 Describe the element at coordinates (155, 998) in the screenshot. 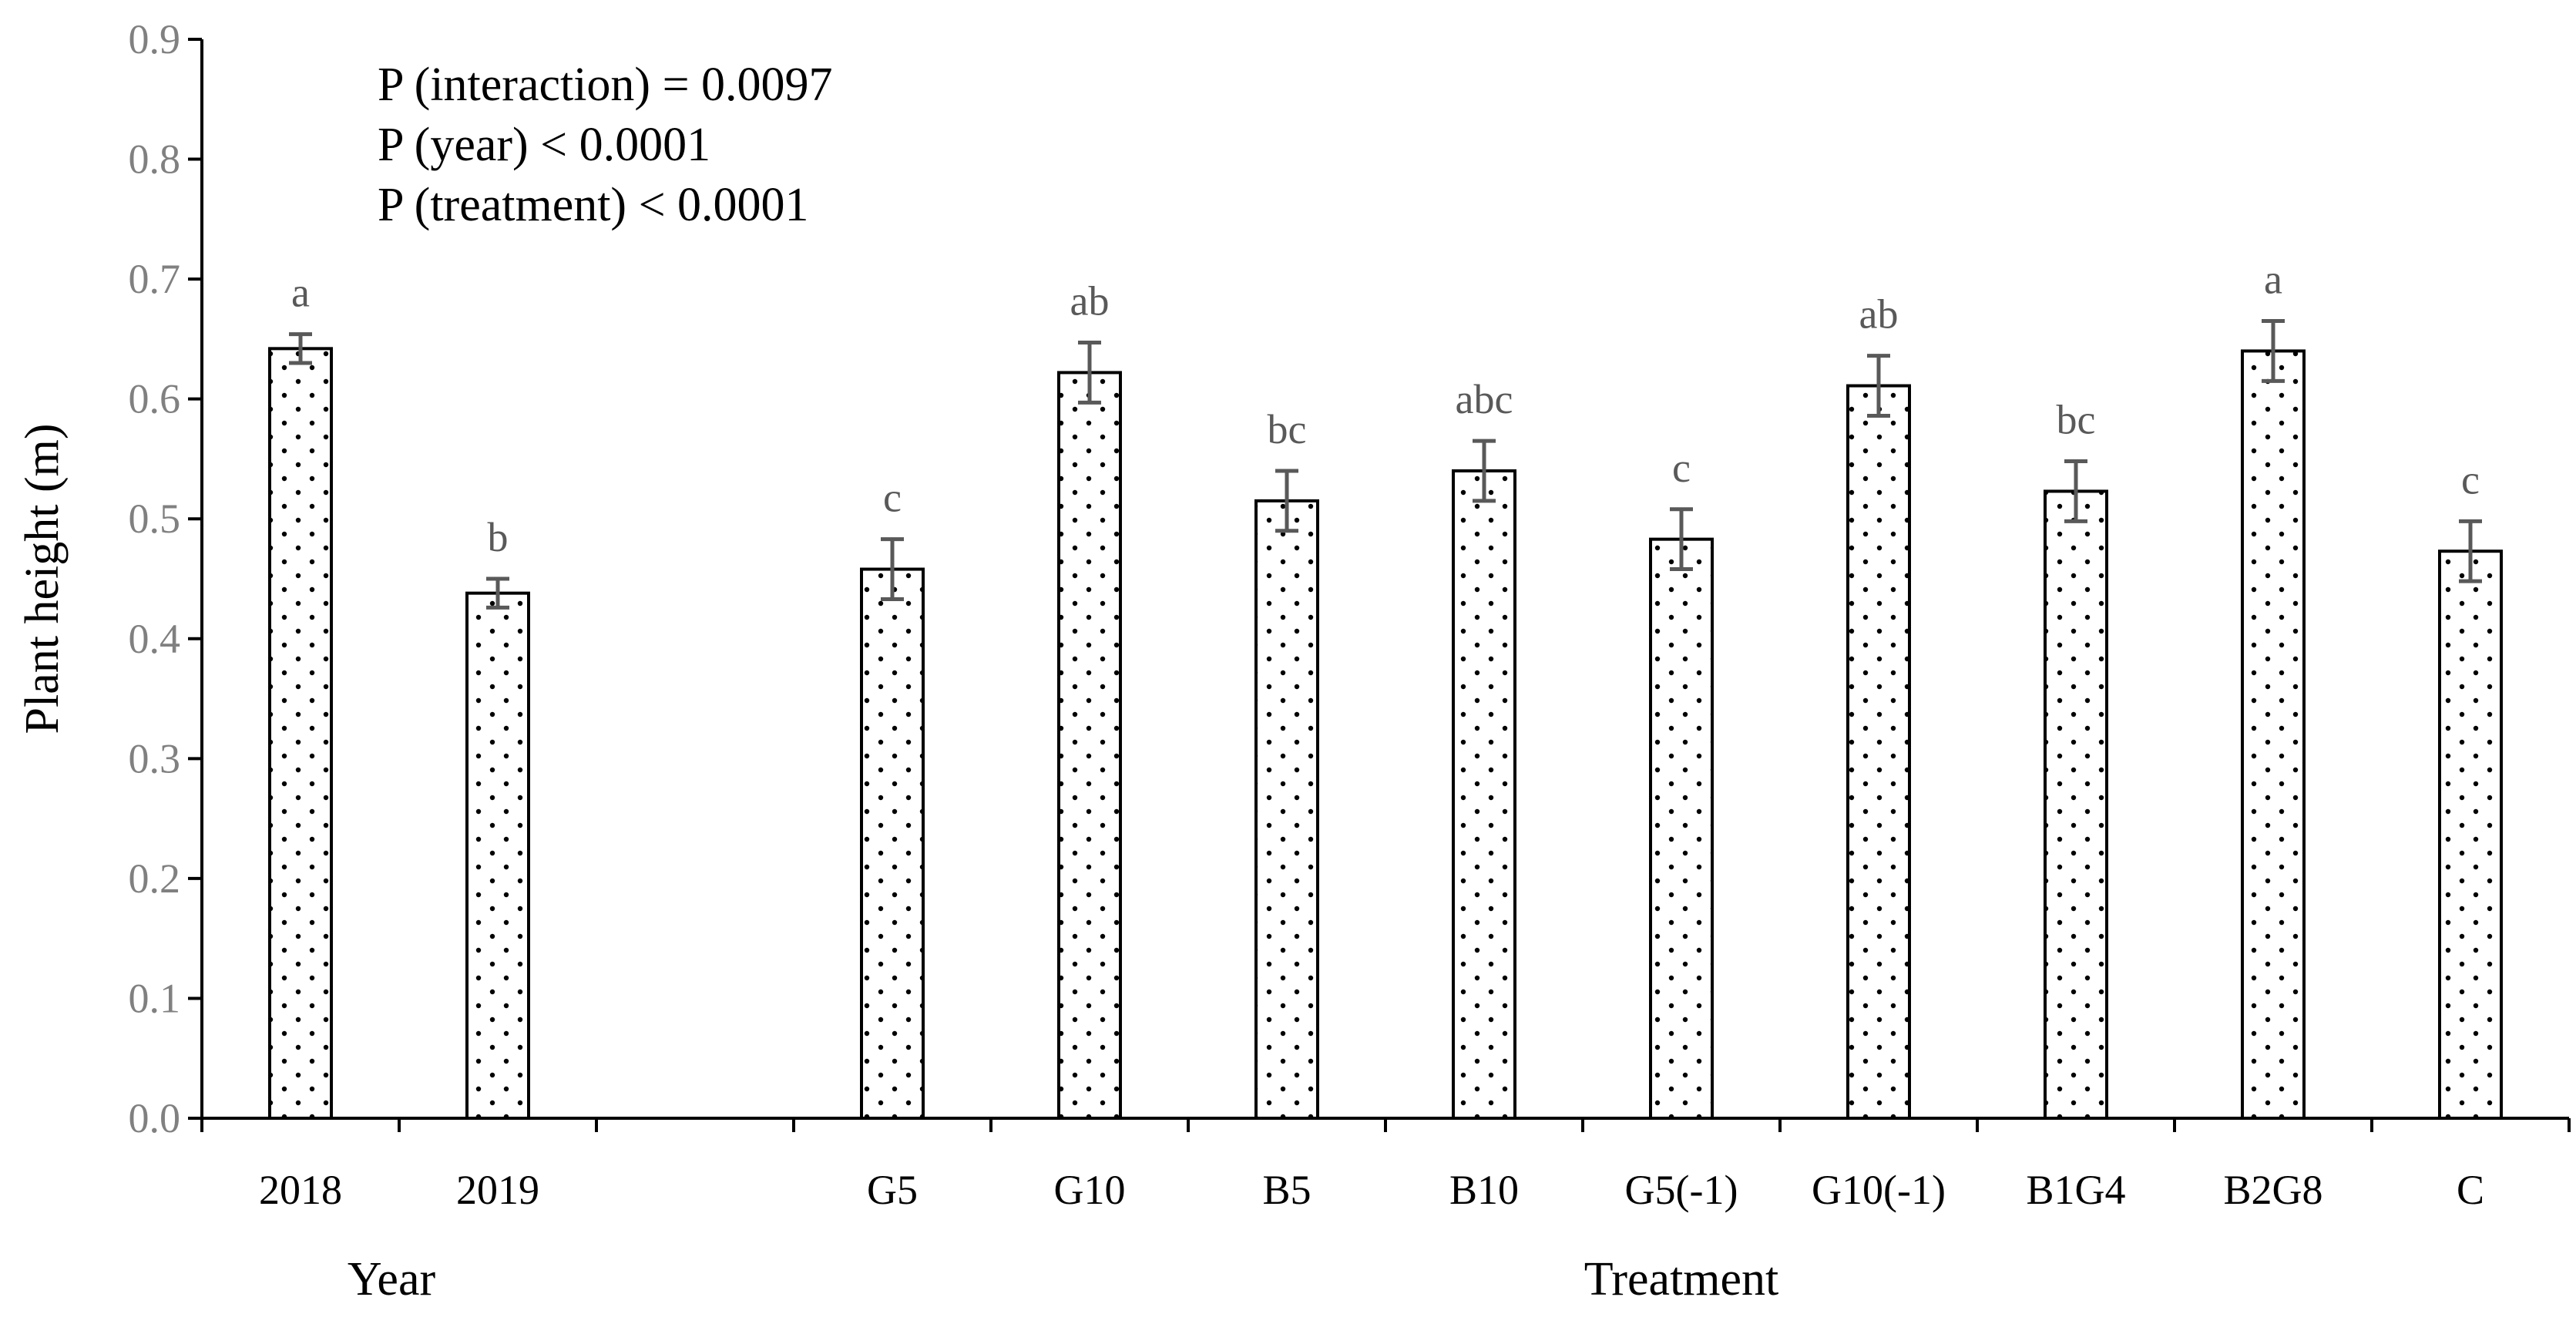

I see `y-tick-label: 0.1` at that location.